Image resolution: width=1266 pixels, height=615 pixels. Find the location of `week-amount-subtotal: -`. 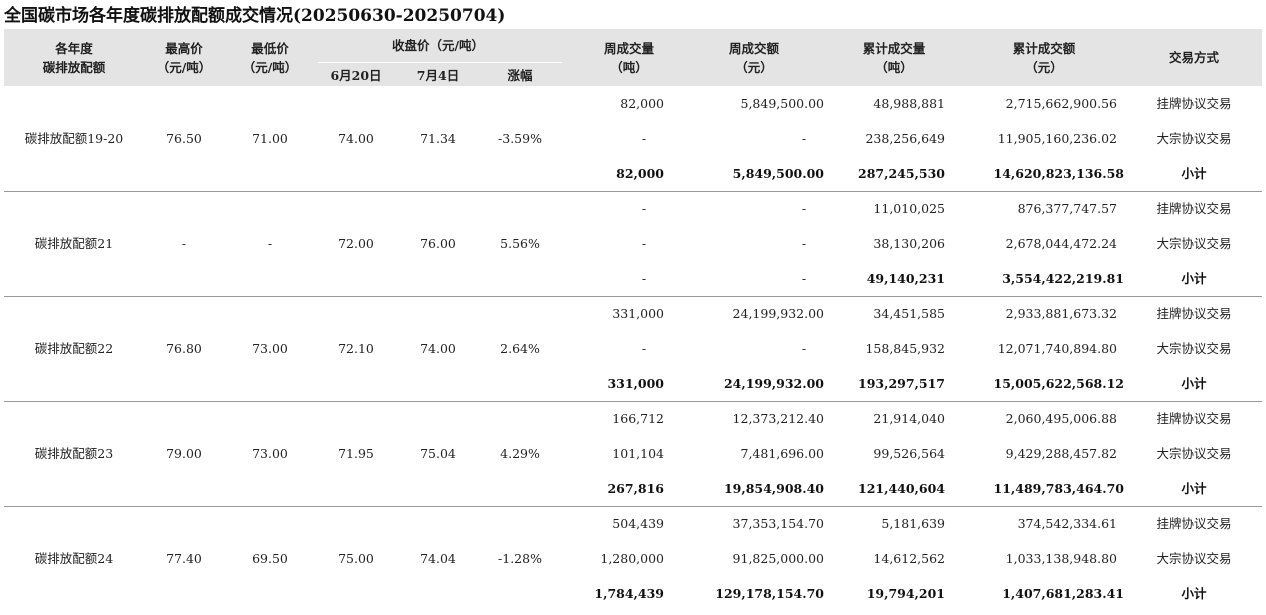

week-amount-subtotal: - is located at coordinates (804, 278).